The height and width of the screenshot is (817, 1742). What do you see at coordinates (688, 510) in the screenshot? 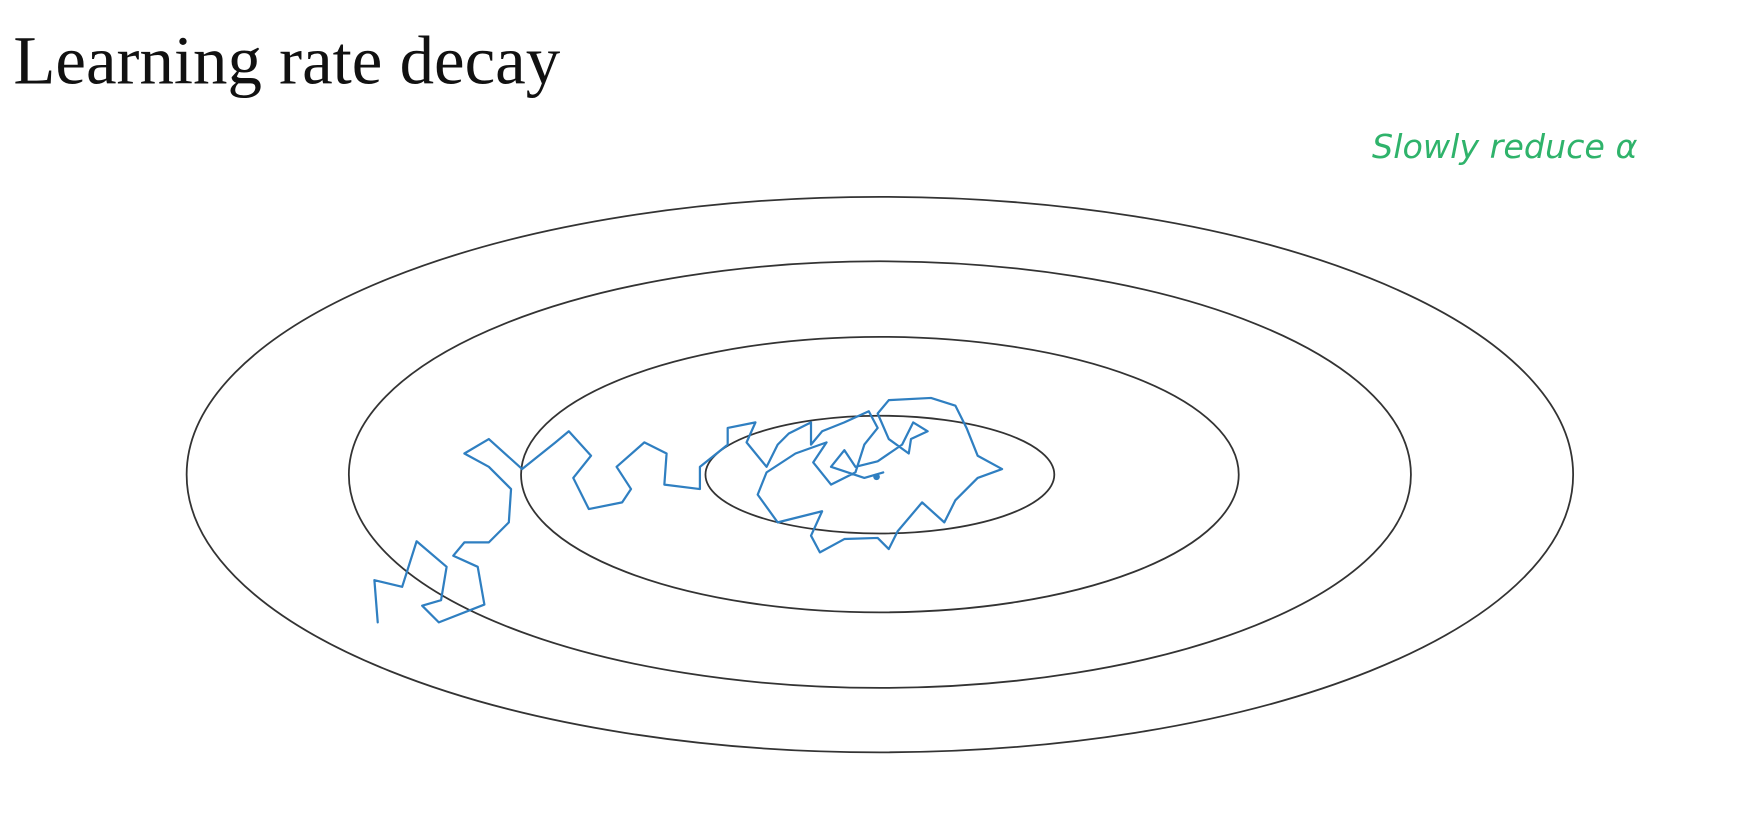
I see `sgd-path` at bounding box center [688, 510].